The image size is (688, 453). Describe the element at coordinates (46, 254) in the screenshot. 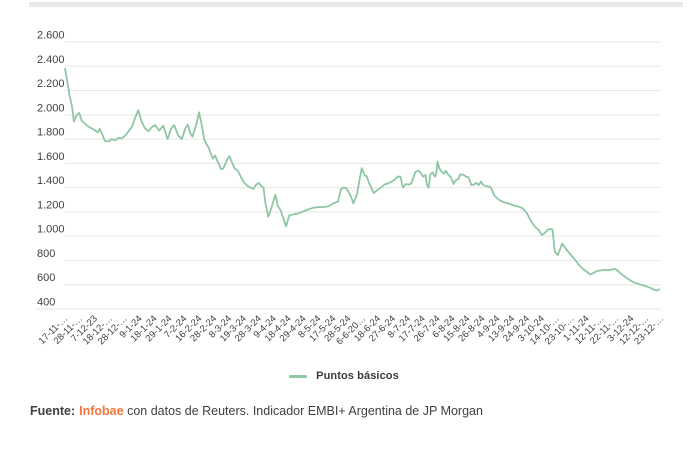

I see `svg-text: 800` at that location.